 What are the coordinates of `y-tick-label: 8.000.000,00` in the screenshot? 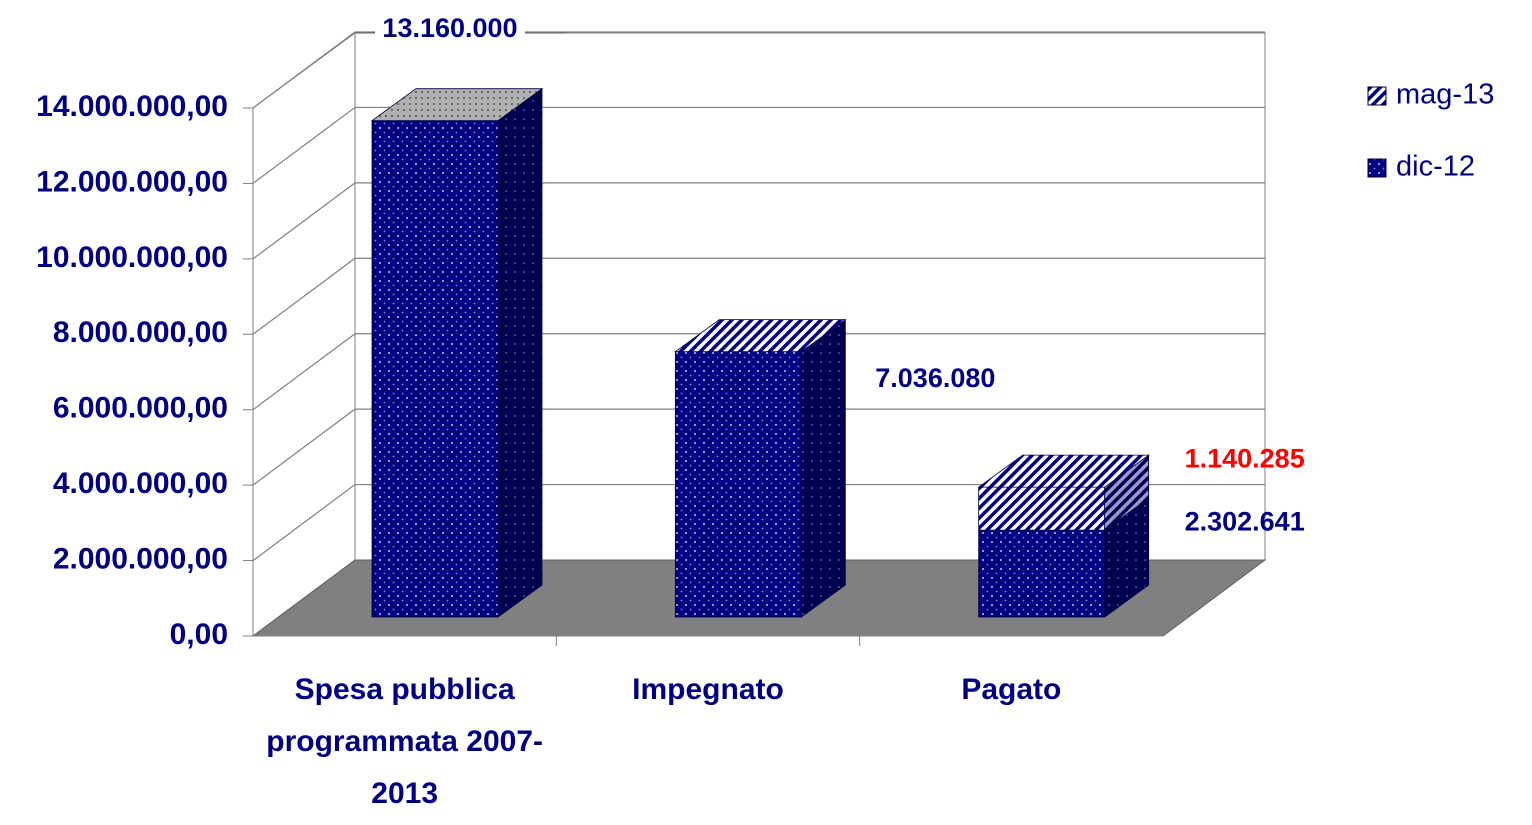 It's located at (140, 332).